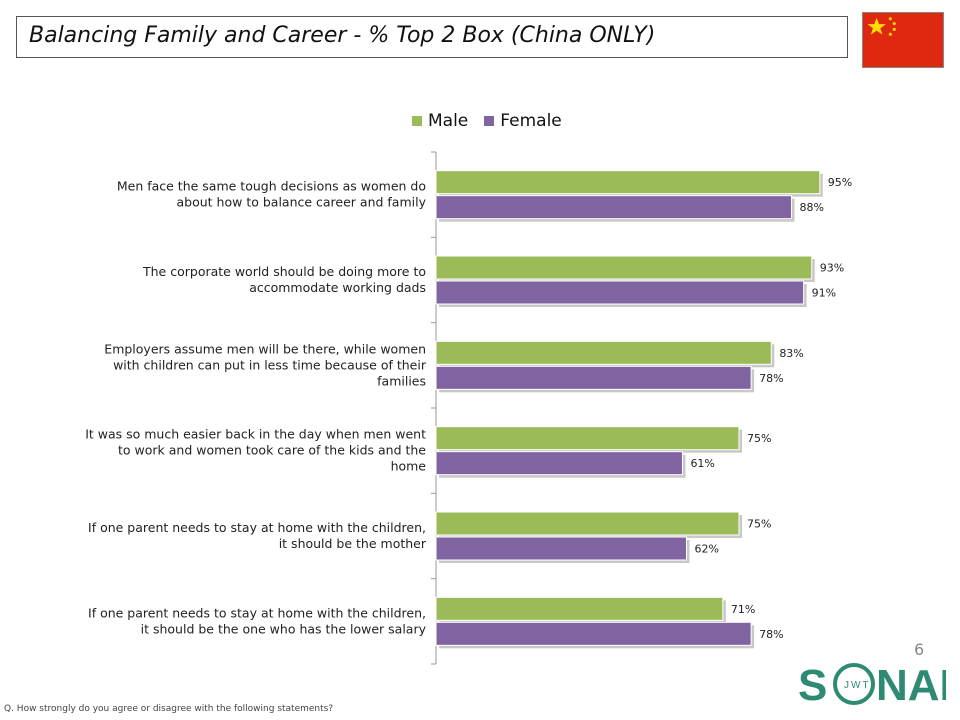 Image resolution: width=960 pixels, height=720 pixels. I want to click on legend-swatch-female, so click(489, 121).